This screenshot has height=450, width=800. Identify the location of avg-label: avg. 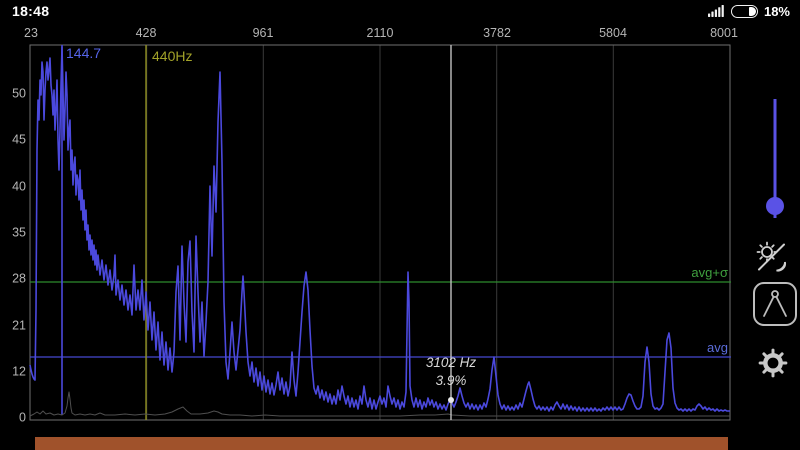
(717, 347).